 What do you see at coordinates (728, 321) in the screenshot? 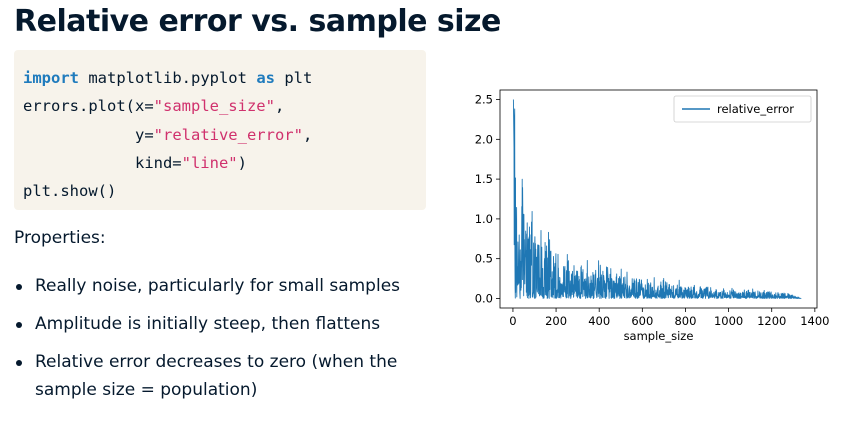
I see `x-tick-label: 1000` at bounding box center [728, 321].